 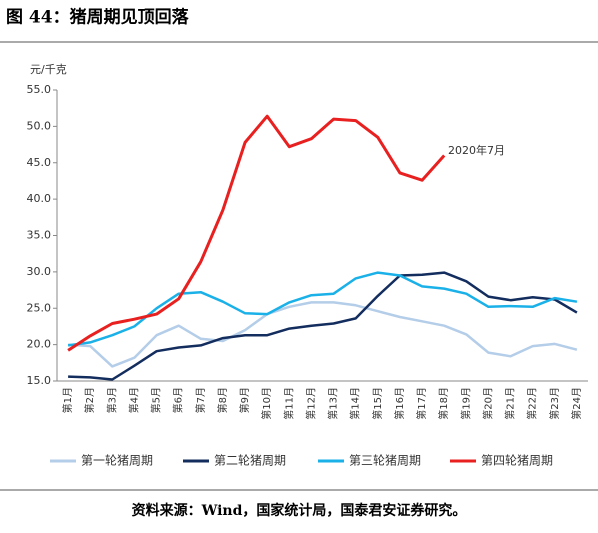 What do you see at coordinates (421, 403) in the screenshot?
I see `x-tick-label: 第17月` at bounding box center [421, 403].